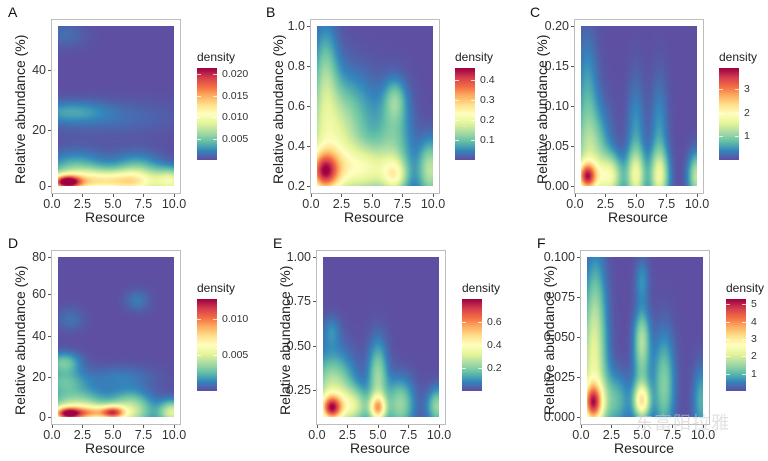  Describe the element at coordinates (13, 12) in the screenshot. I see `panel-label: A` at that location.